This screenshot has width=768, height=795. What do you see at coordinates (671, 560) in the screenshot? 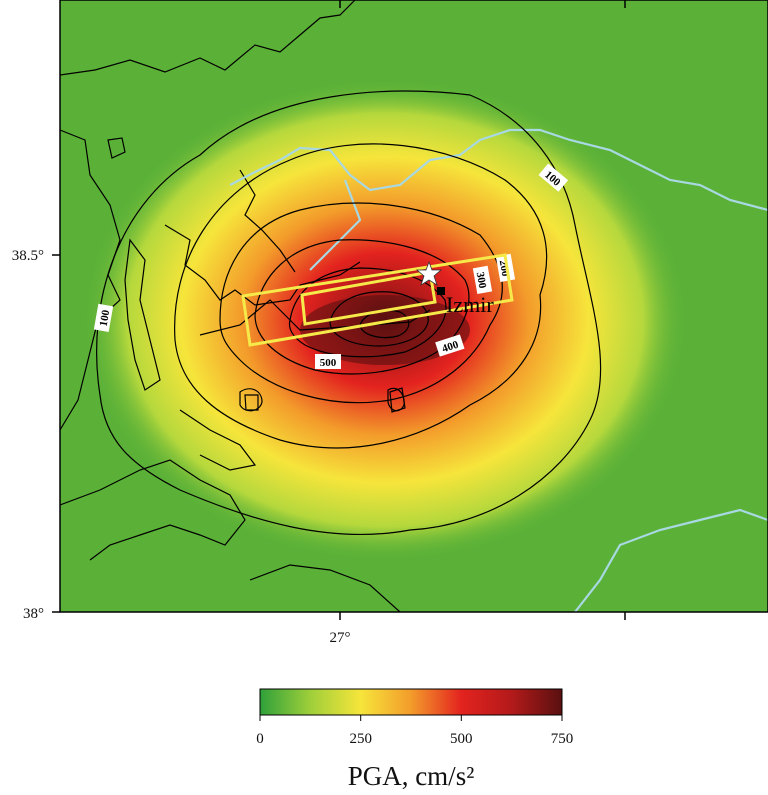
I see `river-south` at bounding box center [671, 560].